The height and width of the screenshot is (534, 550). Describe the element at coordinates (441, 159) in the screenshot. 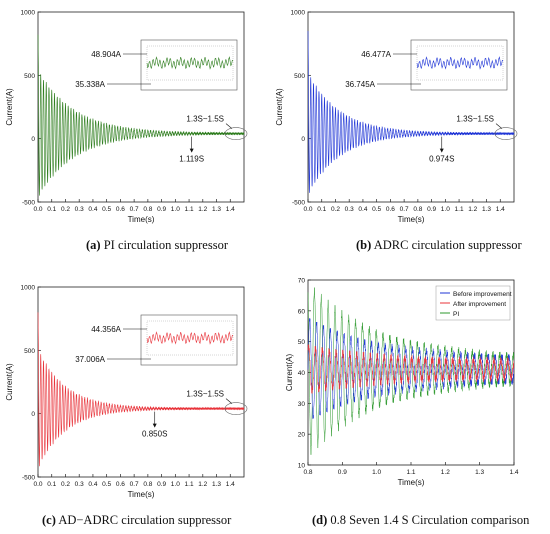

I see `annotation-settle-time: 0.974S` at that location.